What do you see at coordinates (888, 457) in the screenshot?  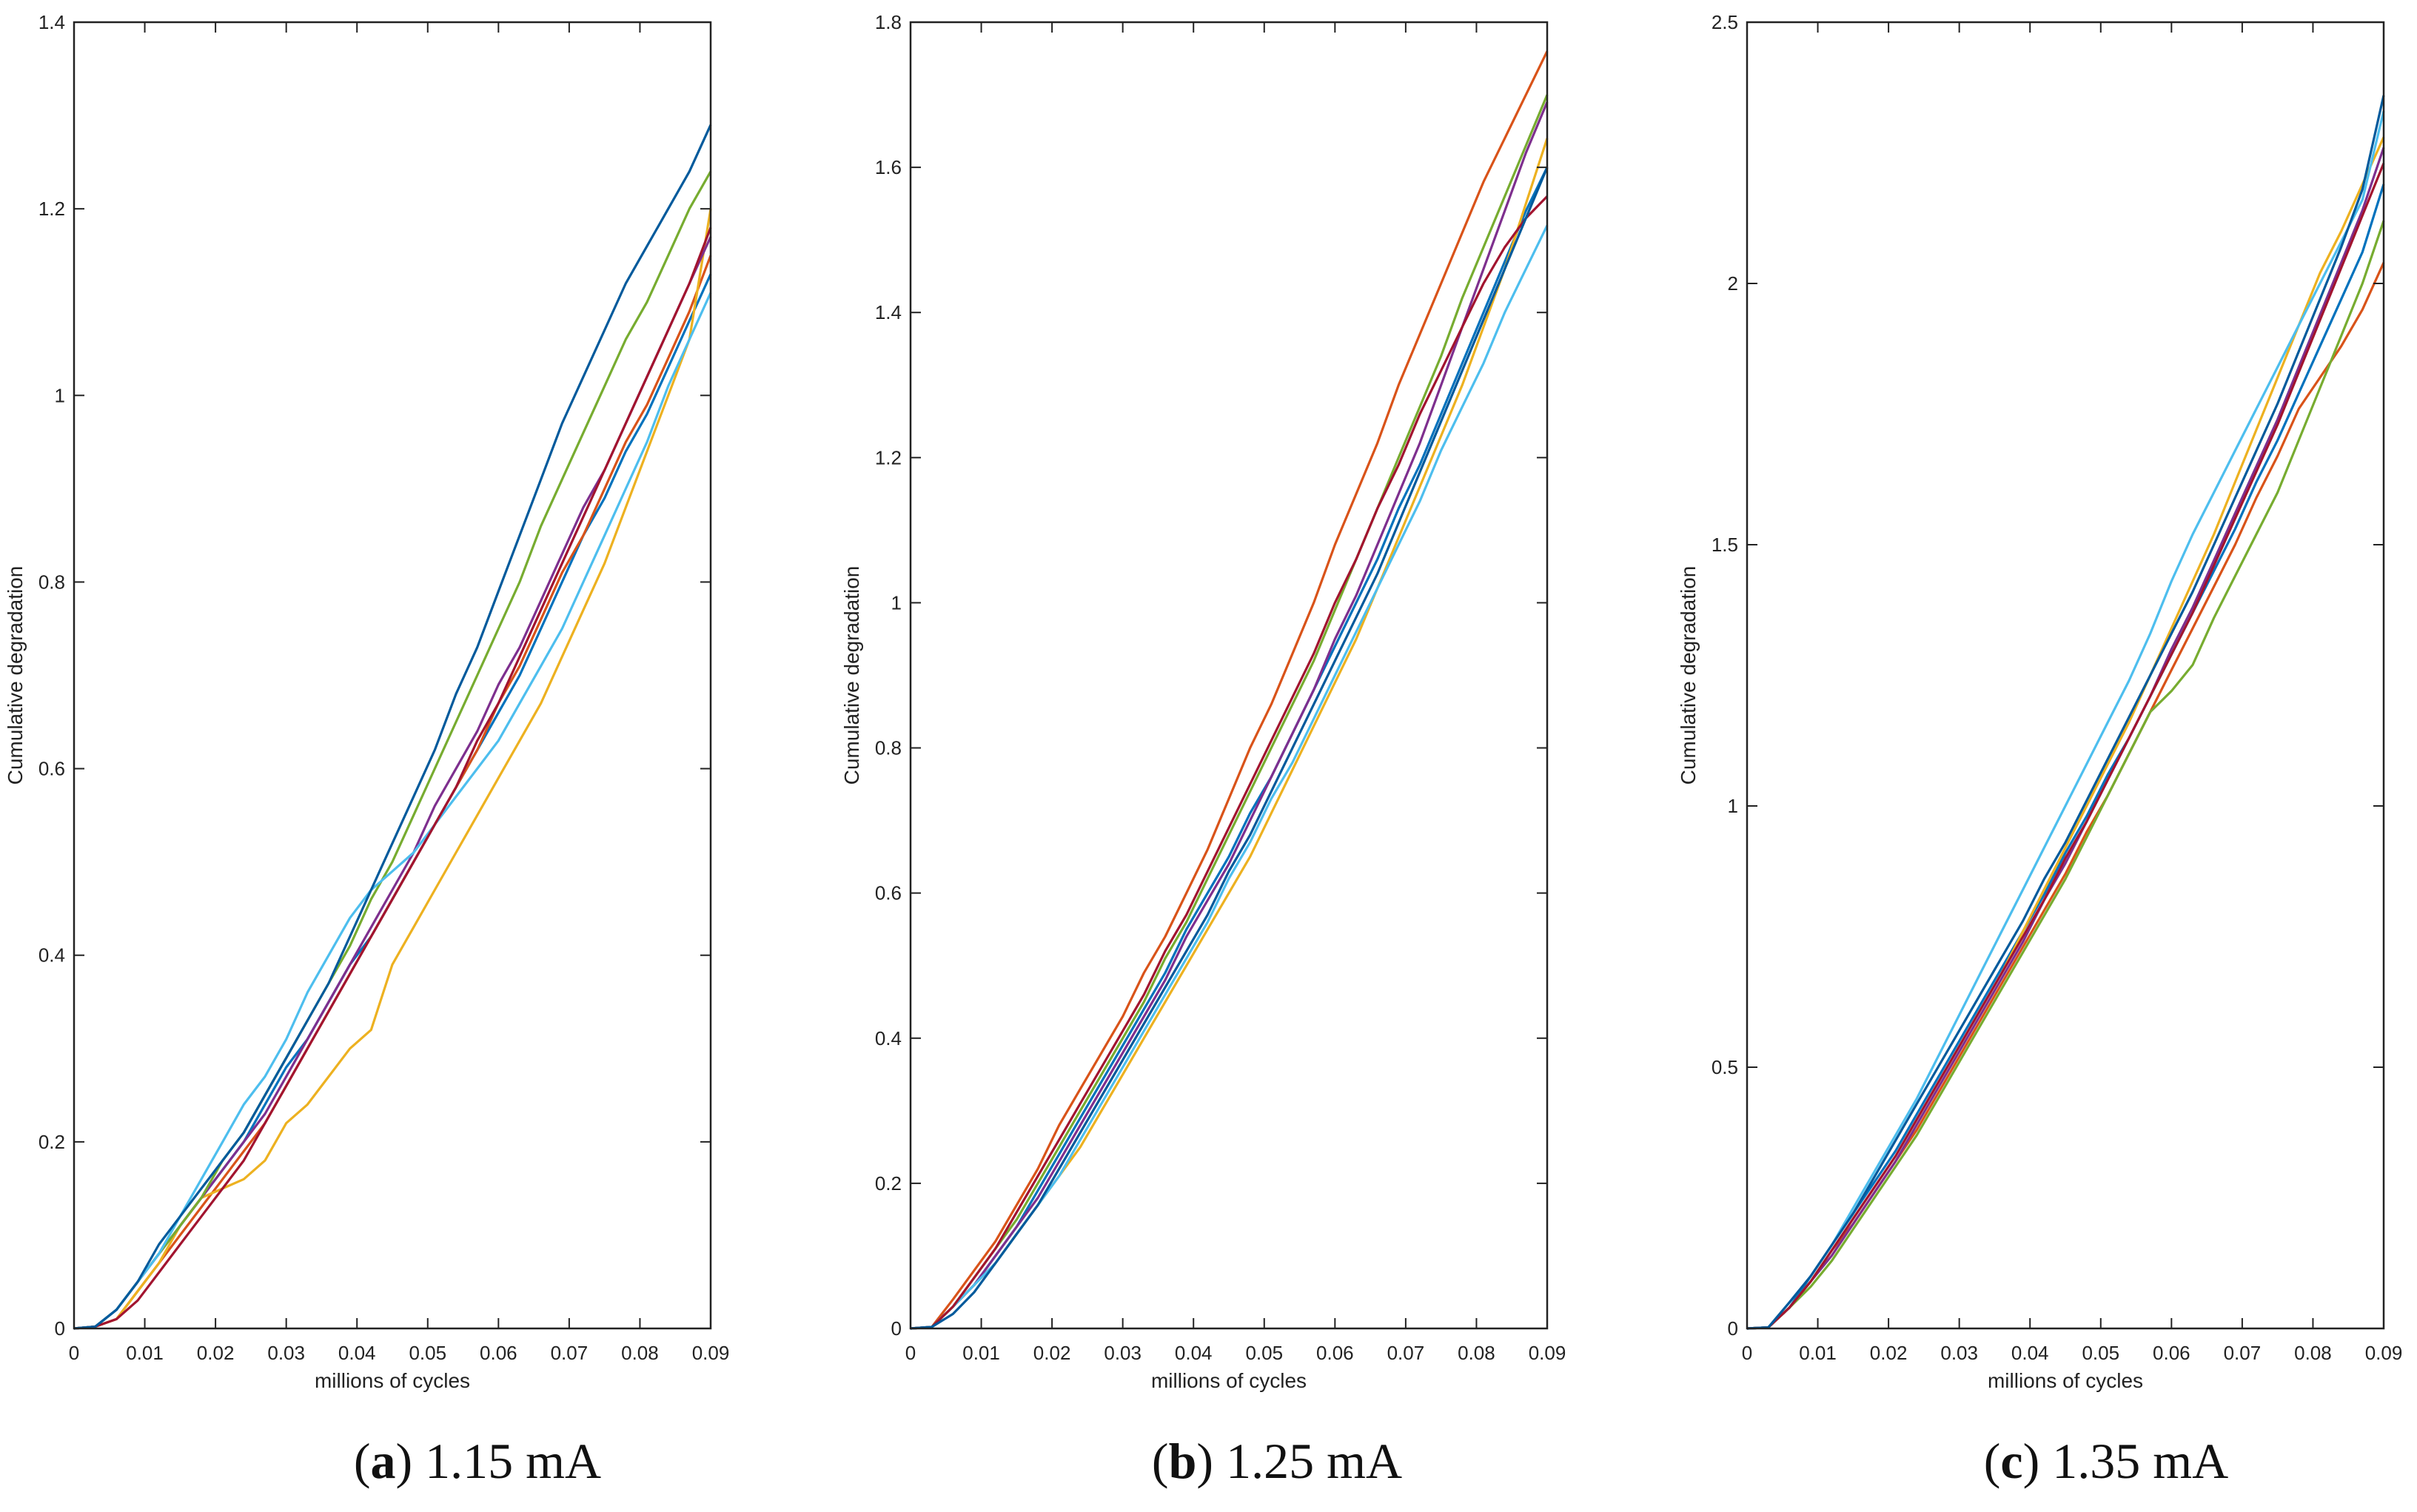 I see `chart-b-ytick-label: 1.2` at bounding box center [888, 457].